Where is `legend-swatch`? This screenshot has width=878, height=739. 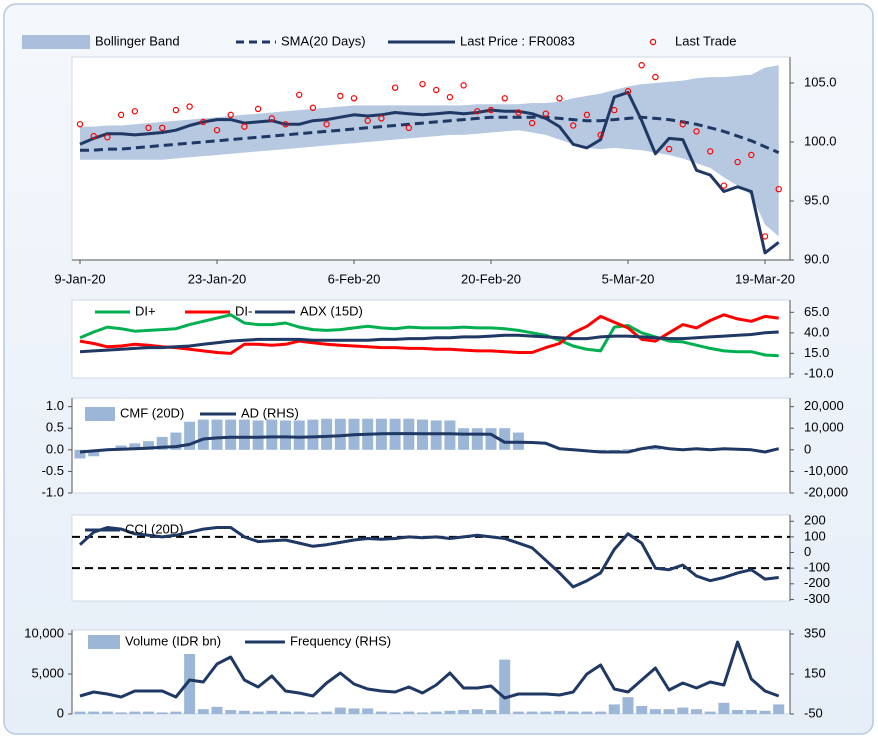
legend-swatch is located at coordinates (104, 642).